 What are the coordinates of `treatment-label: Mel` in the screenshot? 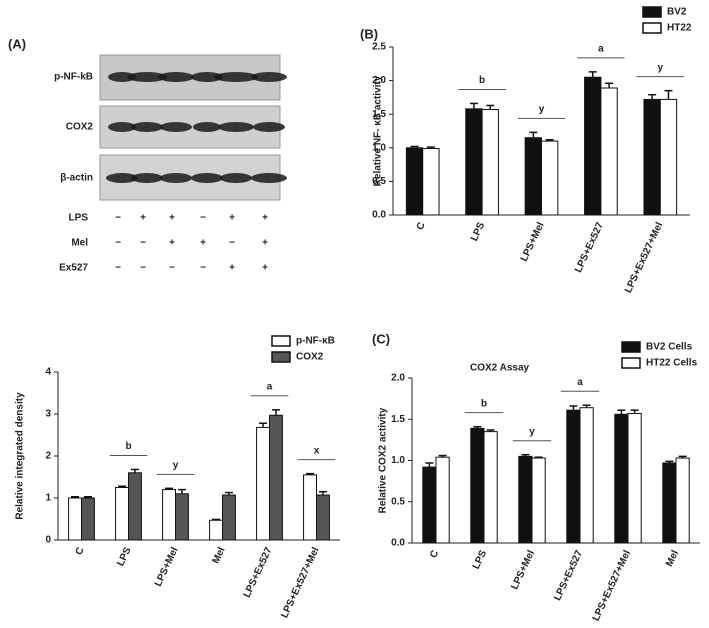 It's located at (79, 243).